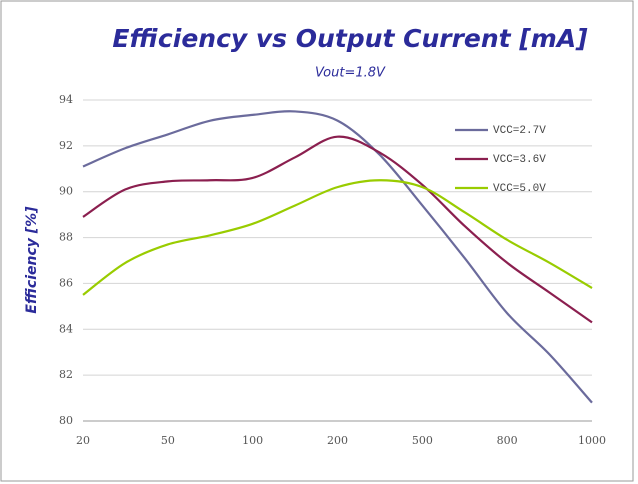  What do you see at coordinates (66, 328) in the screenshot?
I see `y-tick-label: 84` at bounding box center [66, 328].